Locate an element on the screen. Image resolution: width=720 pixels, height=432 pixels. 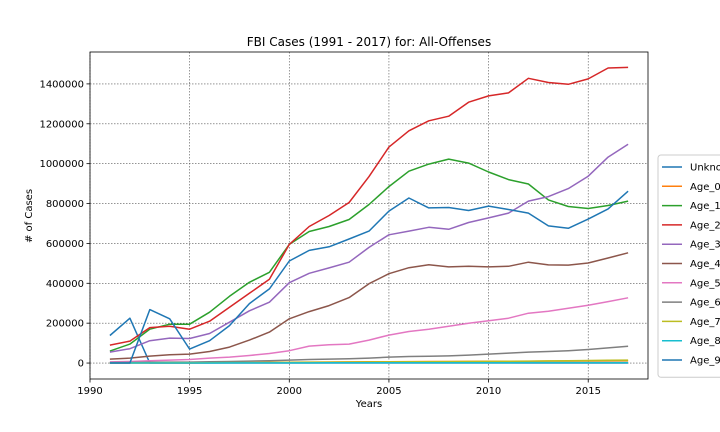
y-tick-label: 1200000 is located at coordinates (61, 124).